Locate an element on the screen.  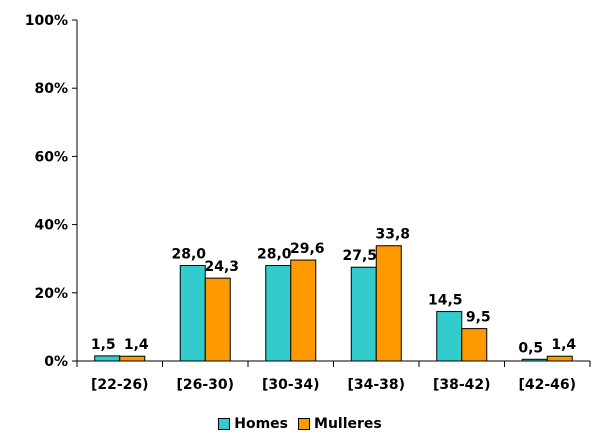
x-tick-label: [30-34) is located at coordinates (291, 385).